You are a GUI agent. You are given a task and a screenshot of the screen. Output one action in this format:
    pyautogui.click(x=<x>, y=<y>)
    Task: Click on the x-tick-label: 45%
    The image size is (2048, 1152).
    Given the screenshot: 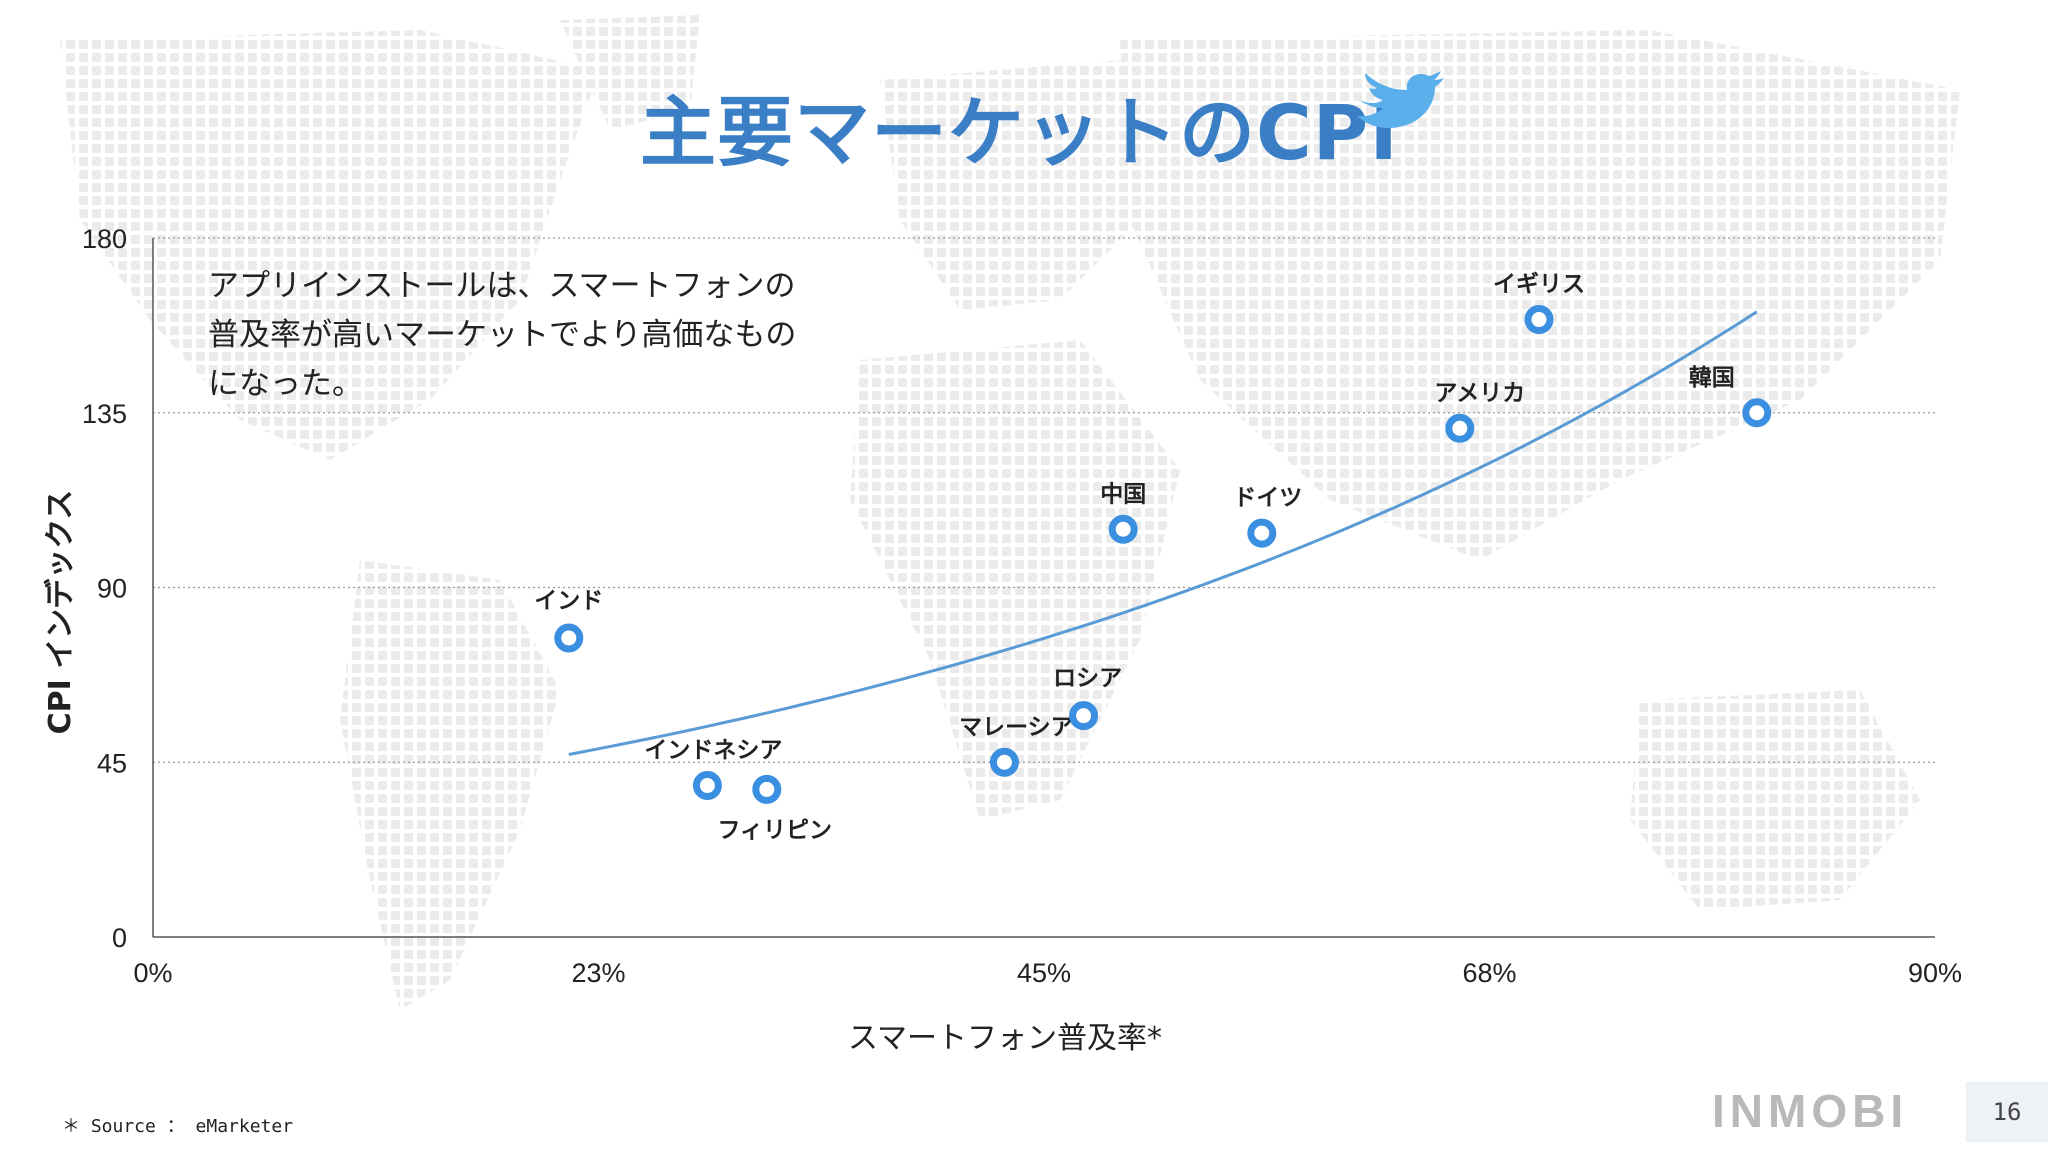 What is the action you would take?
    pyautogui.click(x=1044, y=973)
    